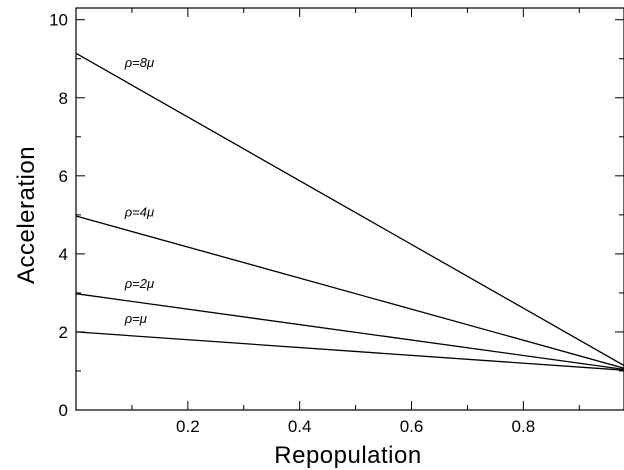  What do you see at coordinates (412, 426) in the screenshot?
I see `x-tick-label: 0.6` at bounding box center [412, 426].